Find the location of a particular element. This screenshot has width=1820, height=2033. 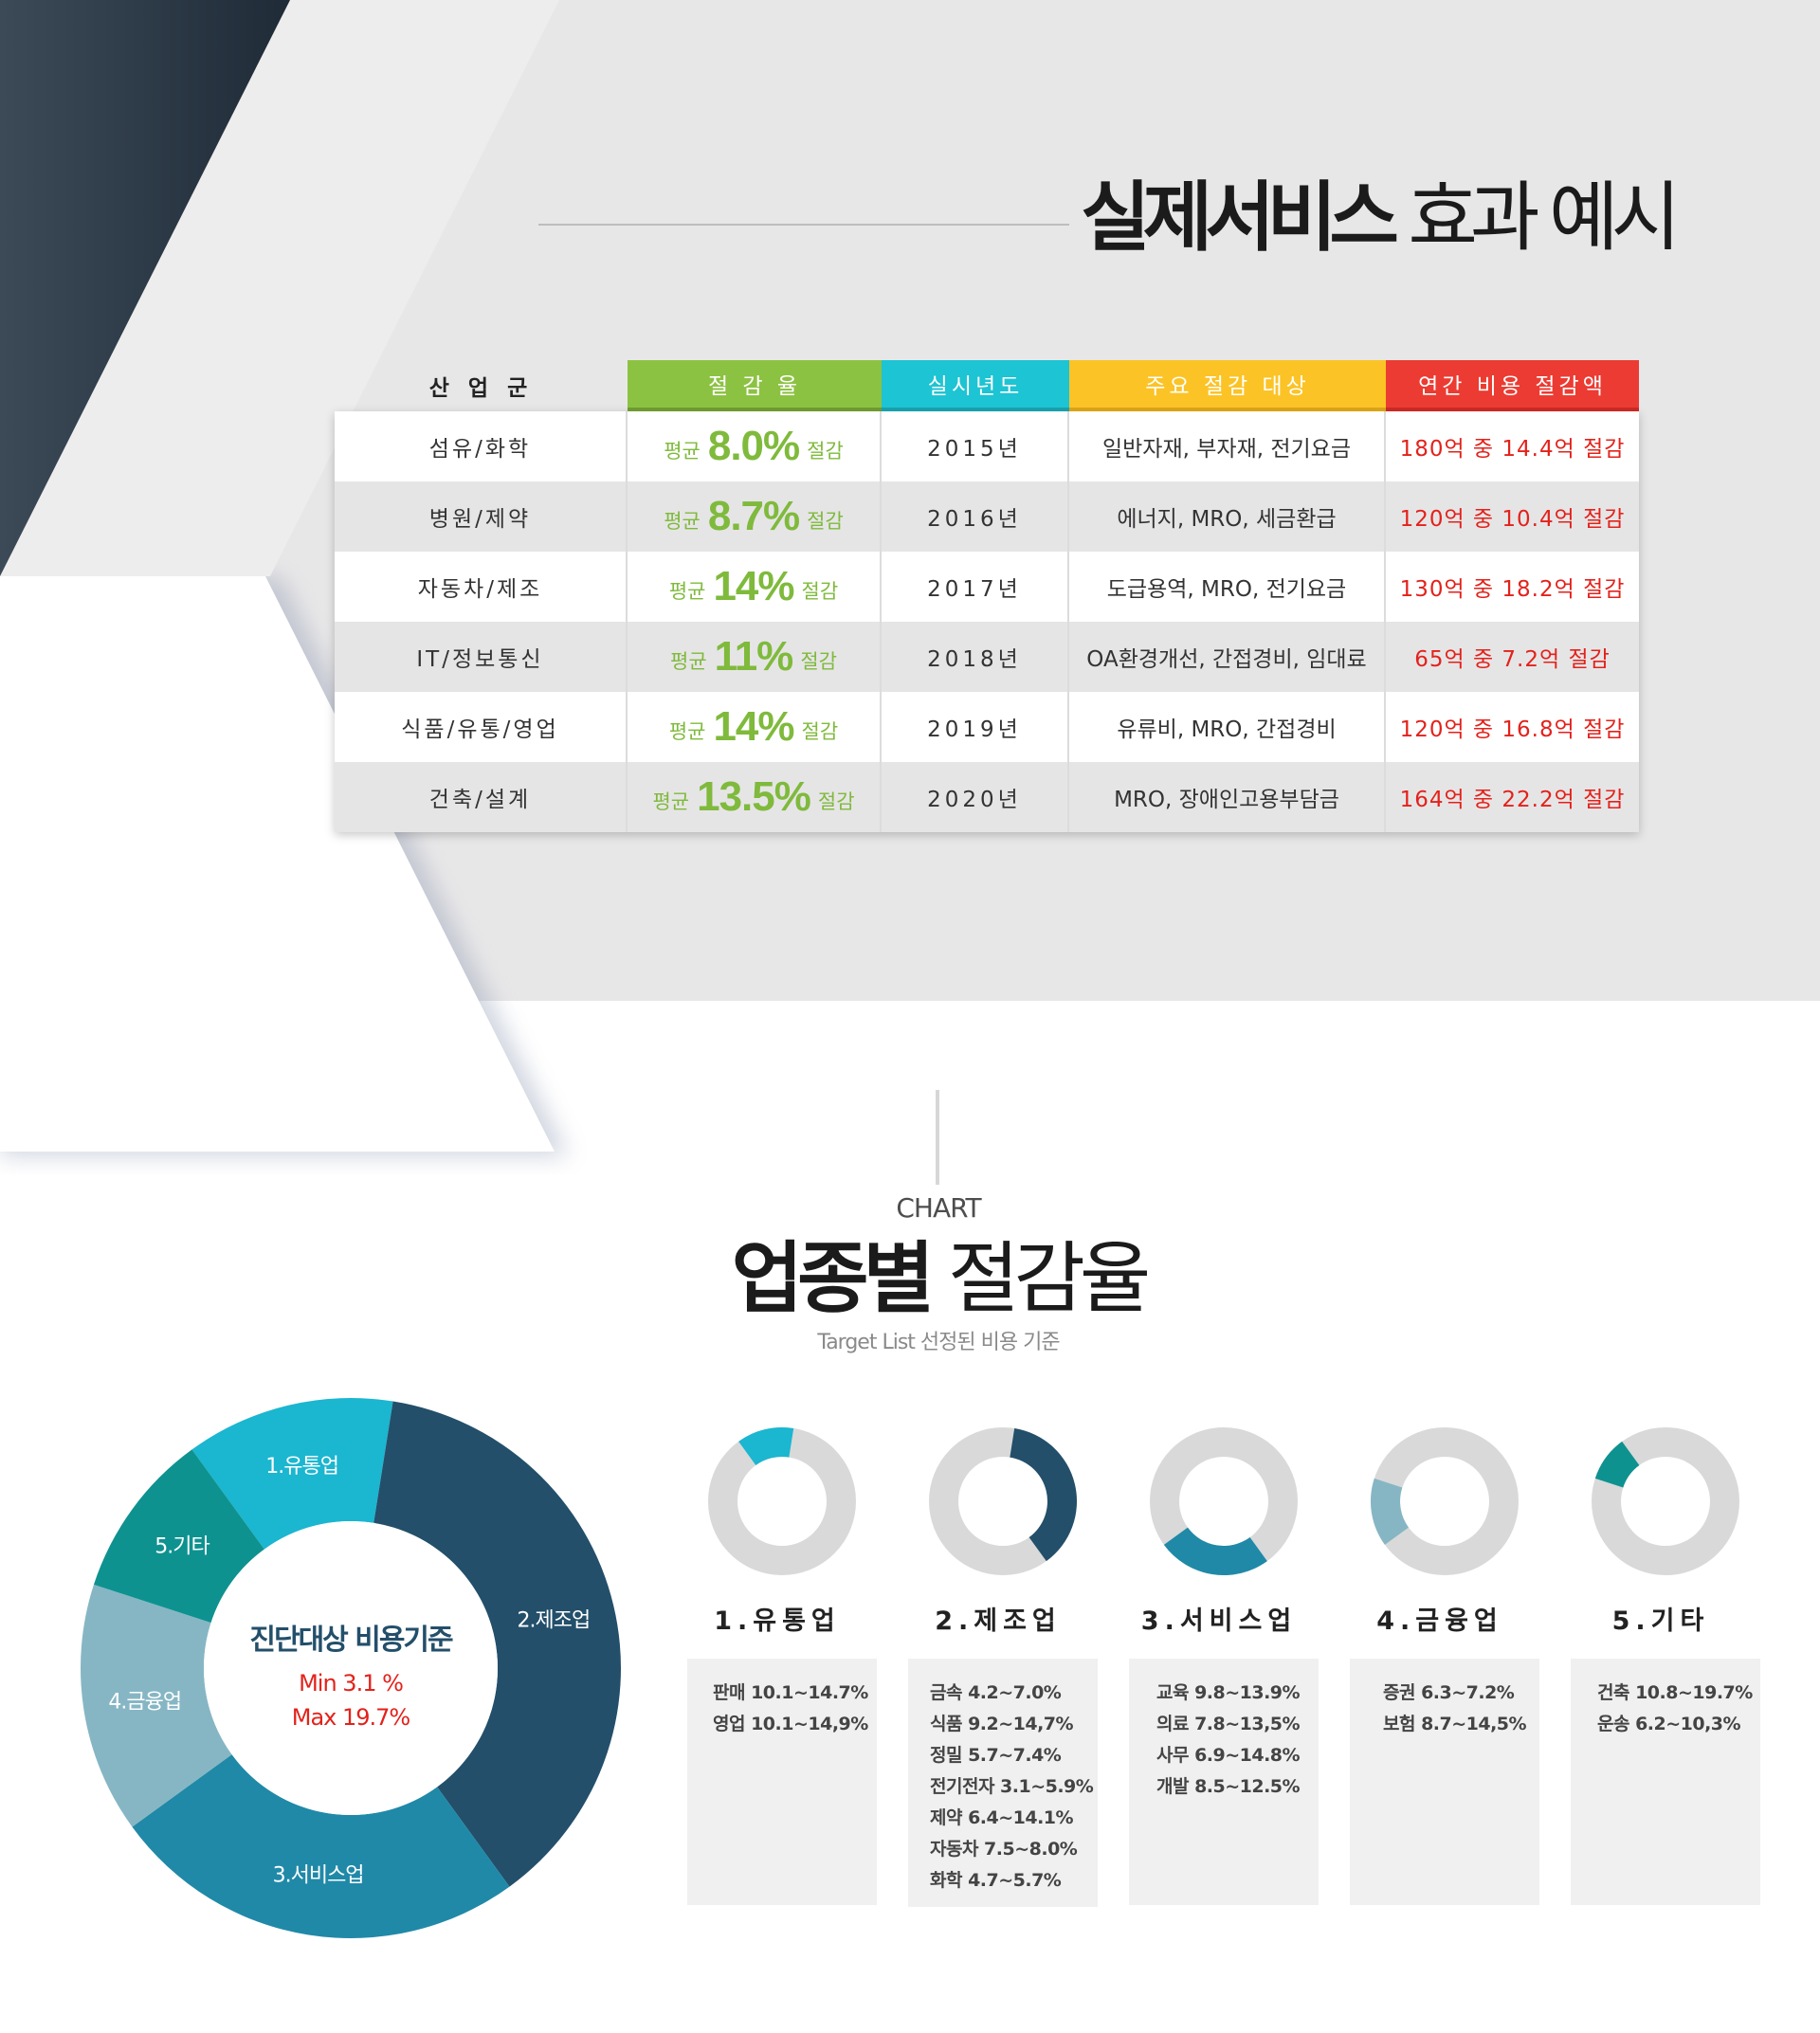

category-detail-box: 증권 6.3~7.2% 보험 8.7~14,5% is located at coordinates (1444, 1782).